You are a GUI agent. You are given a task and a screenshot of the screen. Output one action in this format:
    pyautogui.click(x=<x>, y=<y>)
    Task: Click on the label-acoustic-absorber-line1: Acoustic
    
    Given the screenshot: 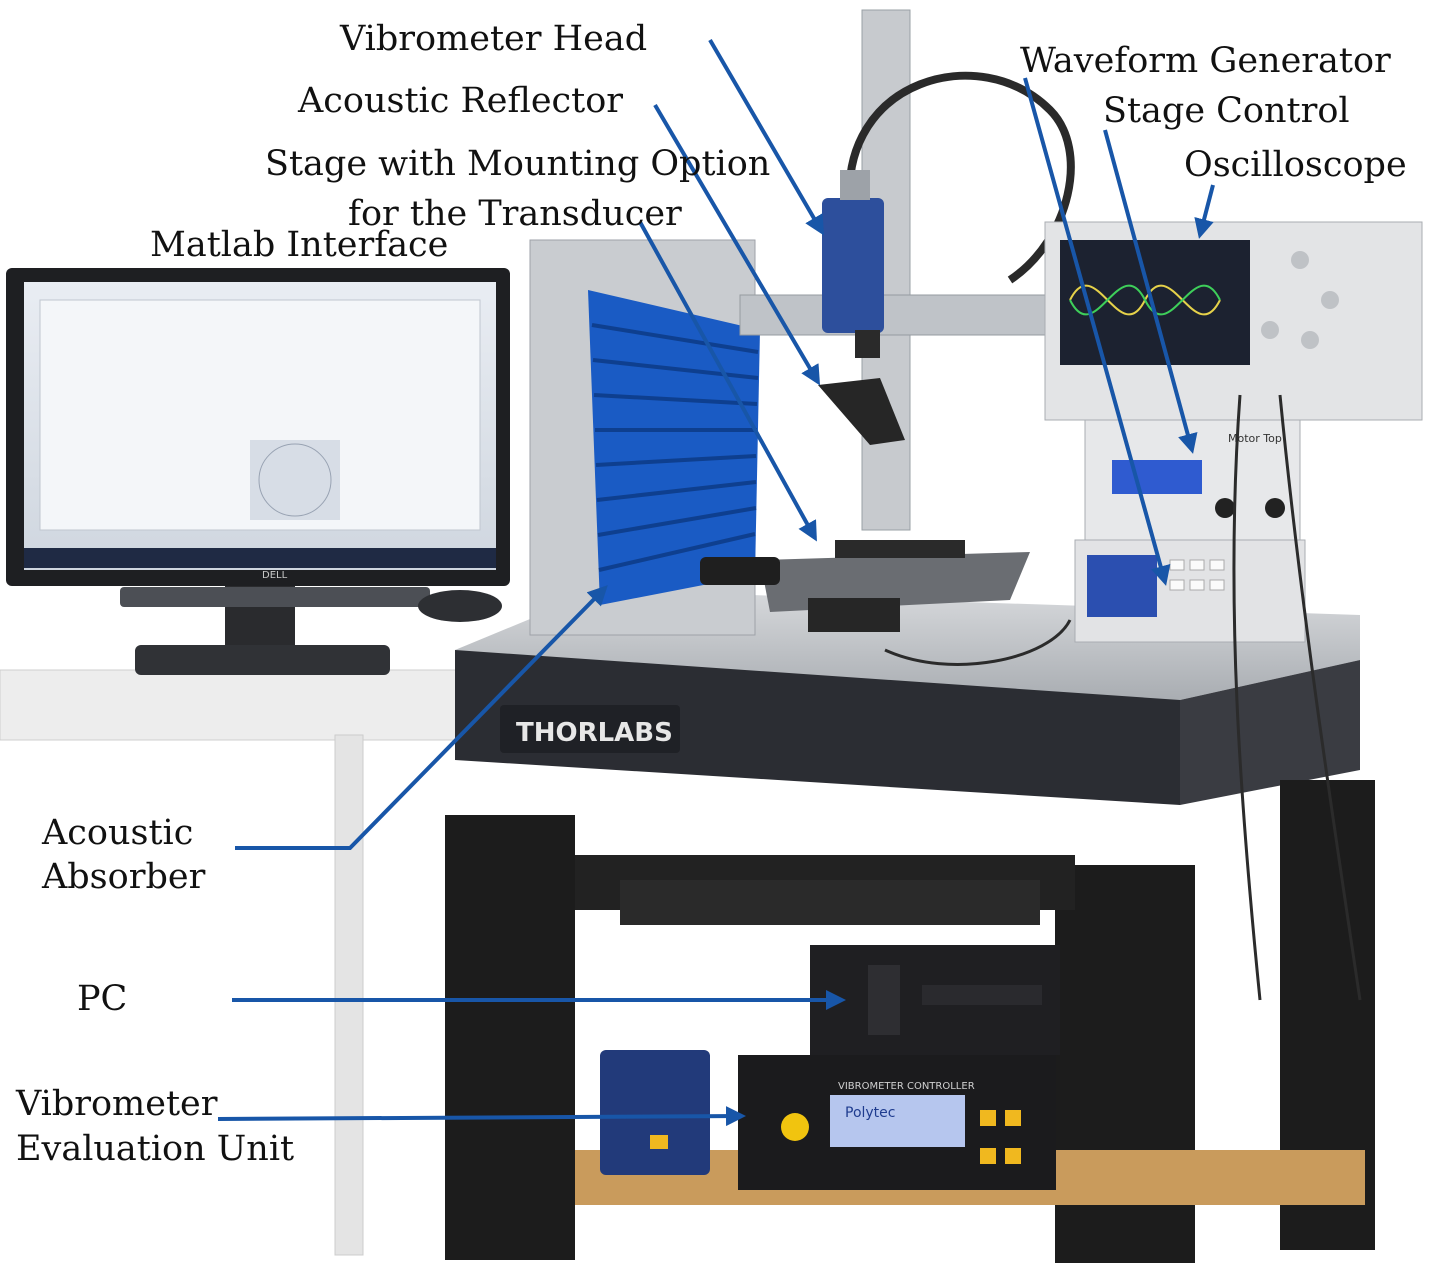 What is the action you would take?
    pyautogui.click(x=118, y=833)
    